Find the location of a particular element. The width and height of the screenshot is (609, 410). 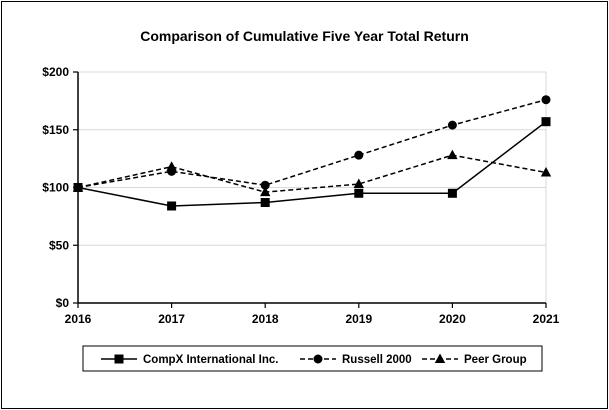

legend-label-russell-2000: Russell 2000 is located at coordinates (377, 360).